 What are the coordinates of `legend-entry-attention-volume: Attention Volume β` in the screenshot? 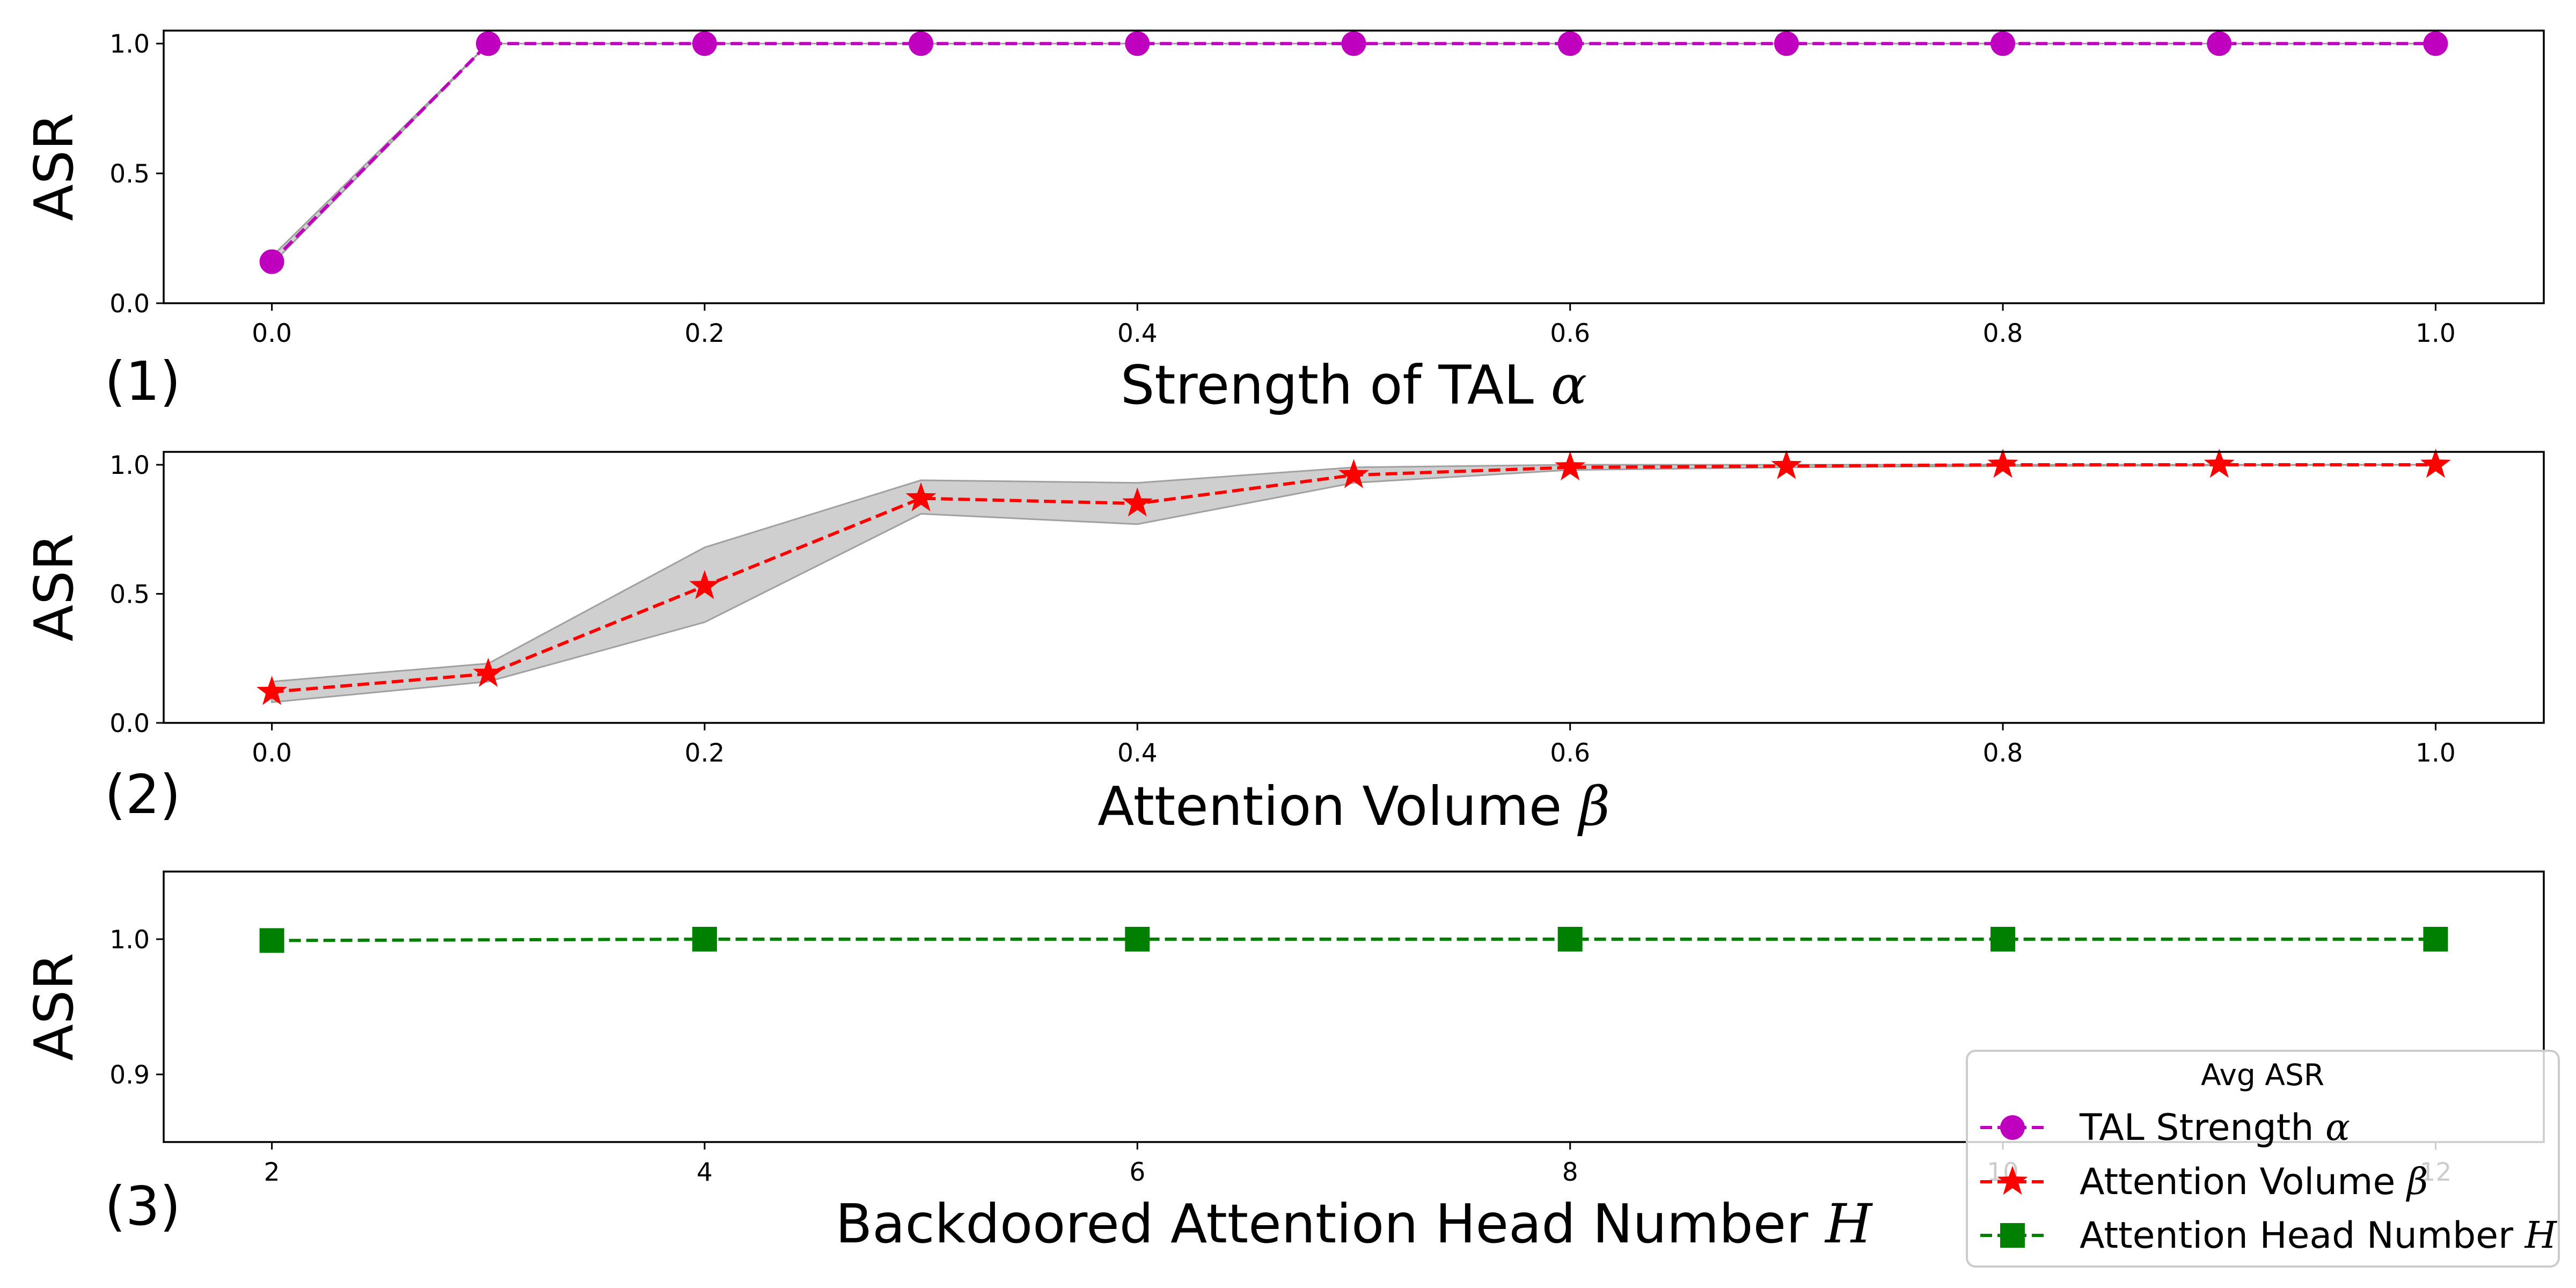 It's located at (2204, 1182).